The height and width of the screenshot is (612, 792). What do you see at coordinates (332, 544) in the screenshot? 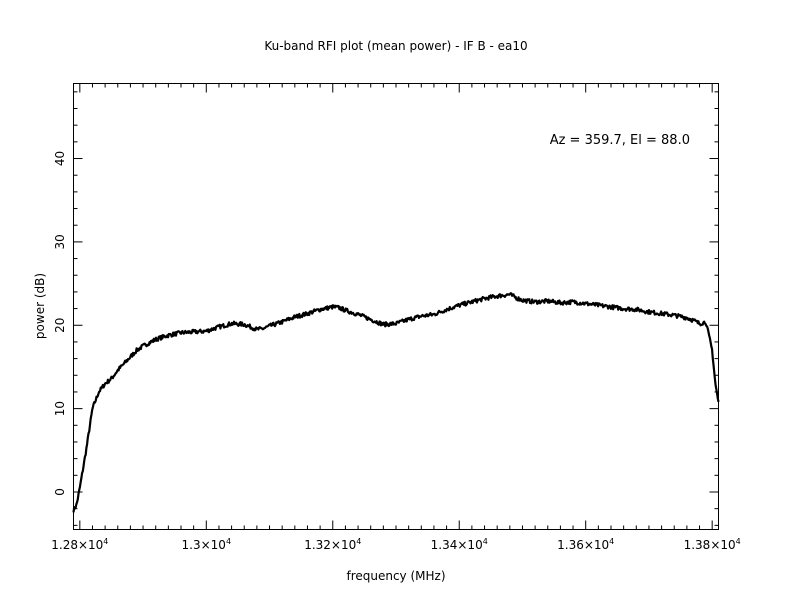
I see `x-tick-label: 1.32×104` at bounding box center [332, 544].